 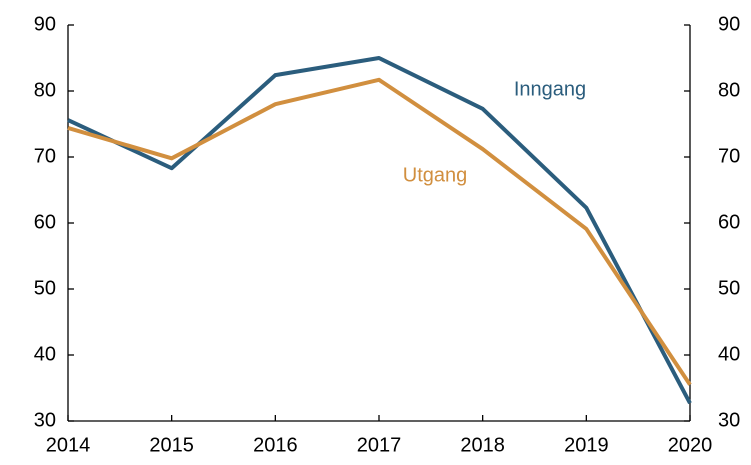 I want to click on x-tick-label: 2020, so click(x=690, y=445).